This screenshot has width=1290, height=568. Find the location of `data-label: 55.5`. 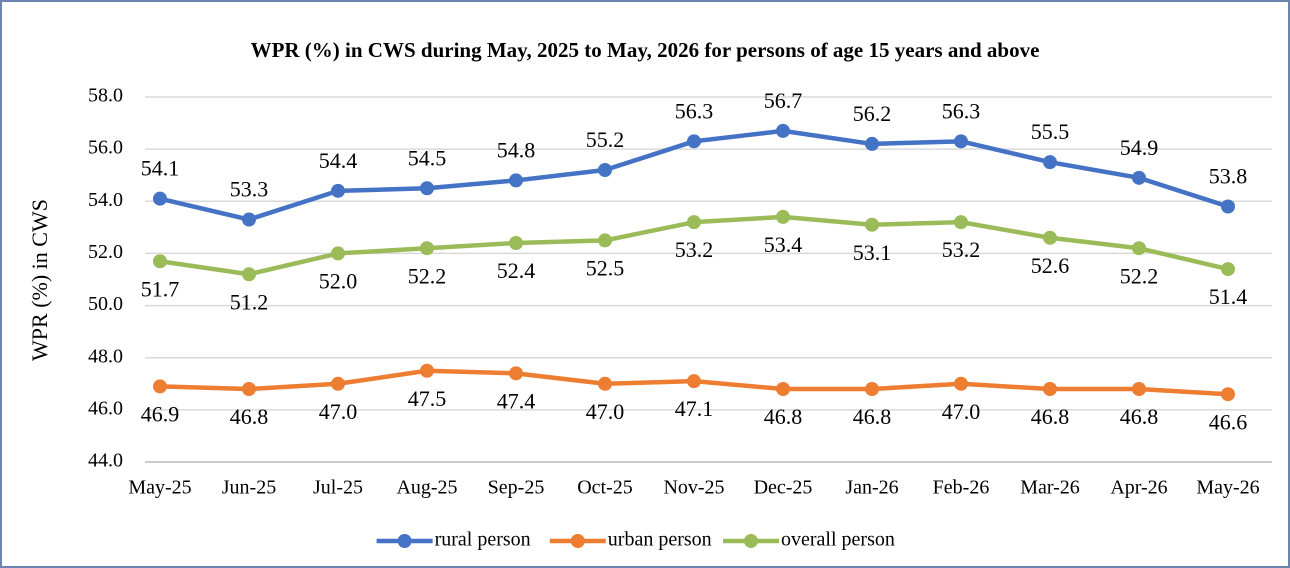

data-label: 55.5 is located at coordinates (1050, 131).